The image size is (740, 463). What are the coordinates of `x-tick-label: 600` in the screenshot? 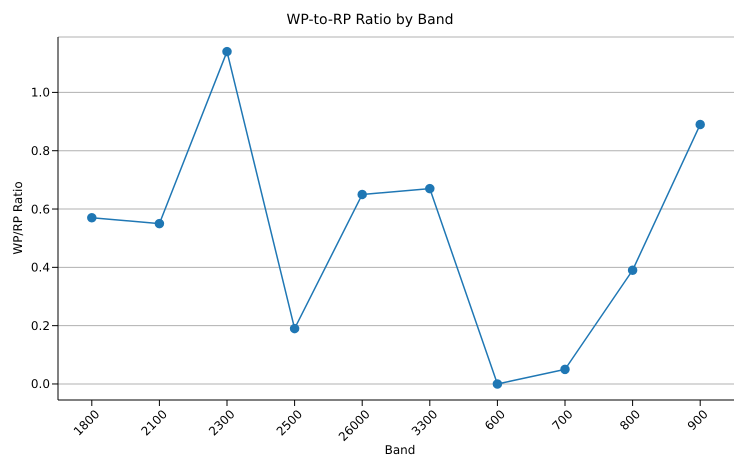 It's located at (495, 420).